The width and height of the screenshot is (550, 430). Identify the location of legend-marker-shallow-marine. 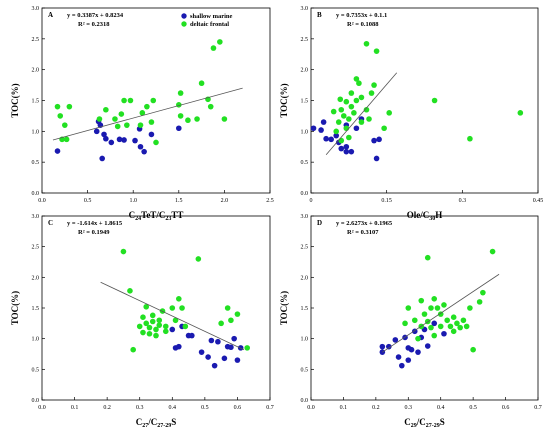
(184, 16).